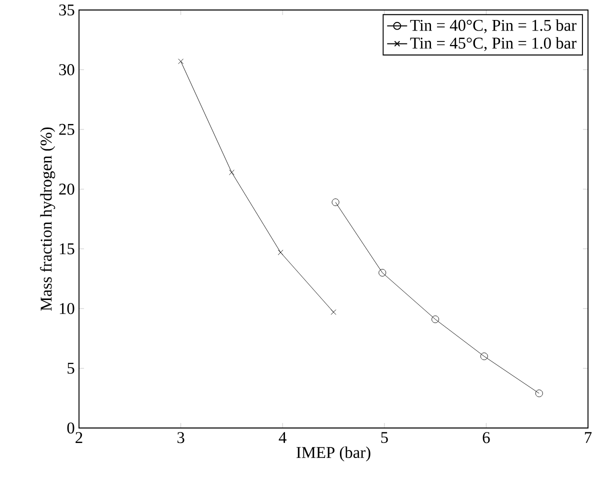 This screenshot has width=605, height=483. I want to click on y-tick-label: 20, so click(66, 189).